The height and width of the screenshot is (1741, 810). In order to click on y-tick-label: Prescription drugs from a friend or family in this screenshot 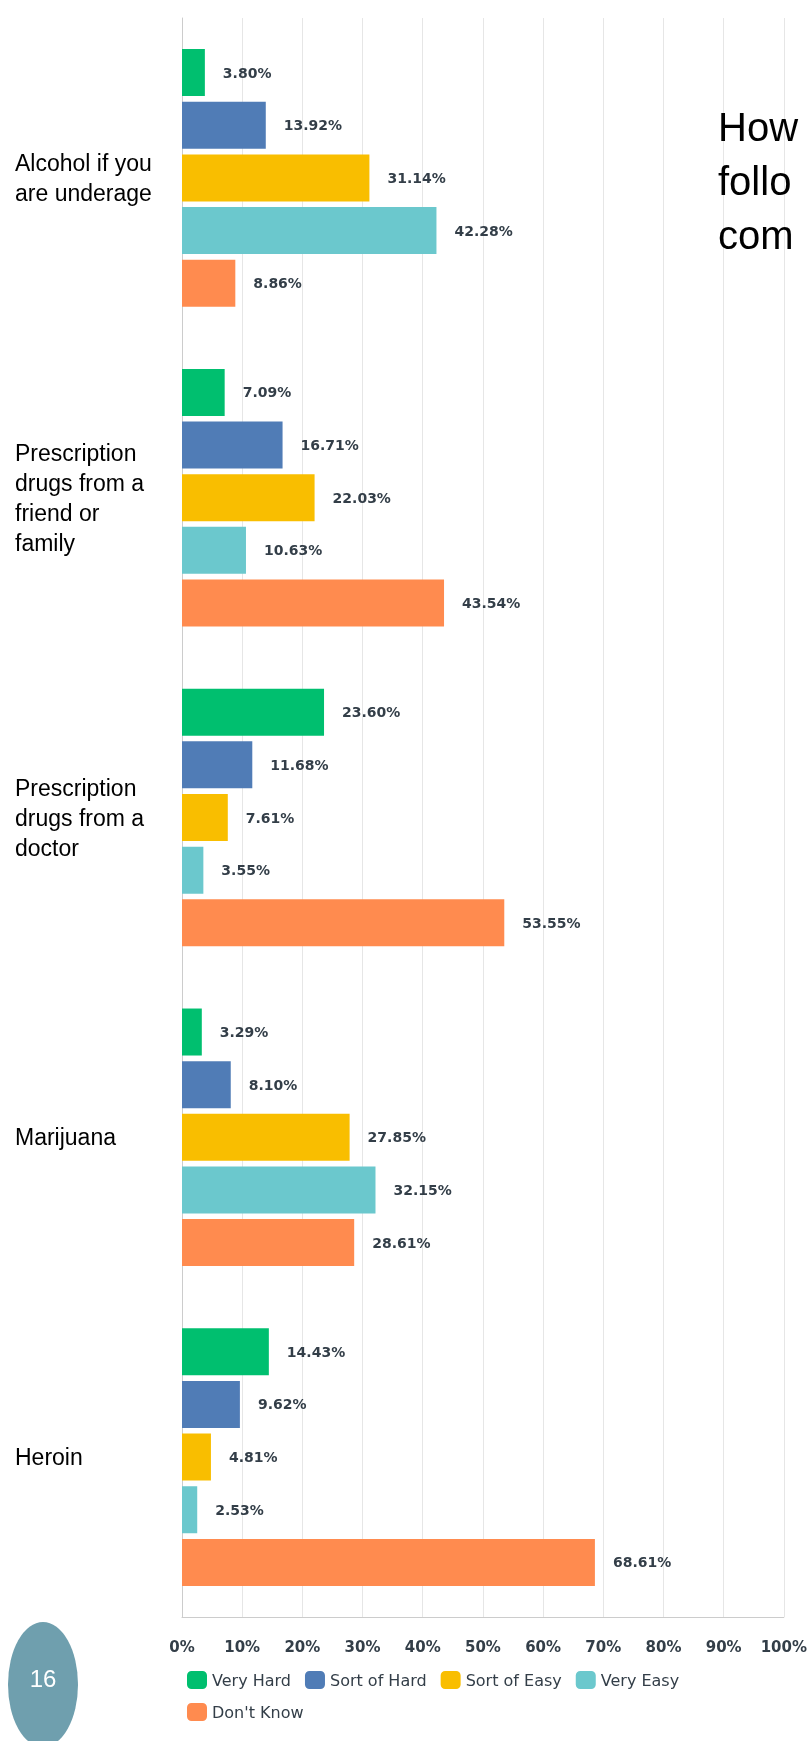, I will do `click(83, 497)`.